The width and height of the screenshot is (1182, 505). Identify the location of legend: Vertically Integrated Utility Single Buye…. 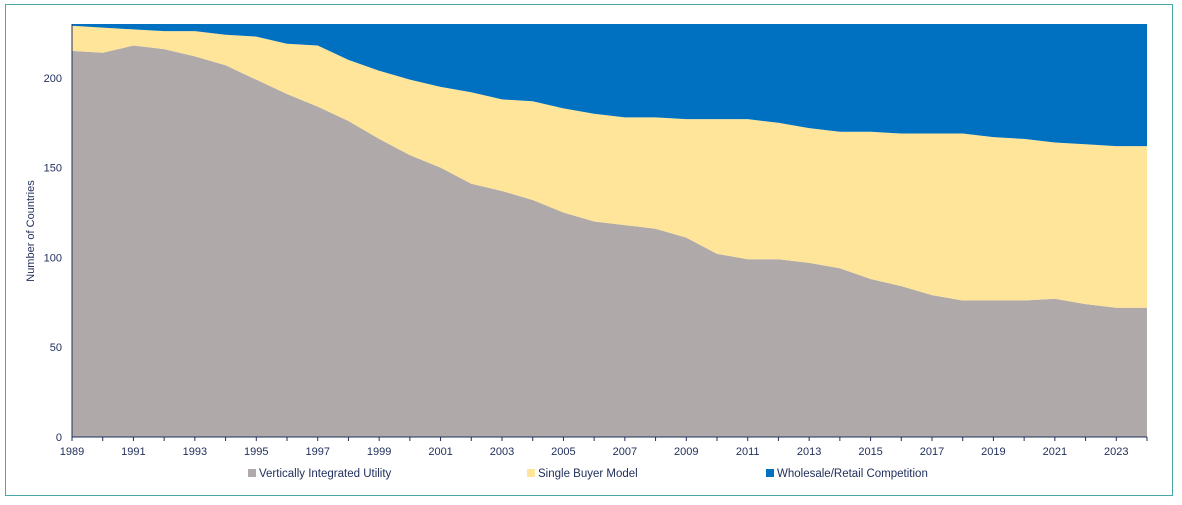
(588, 474).